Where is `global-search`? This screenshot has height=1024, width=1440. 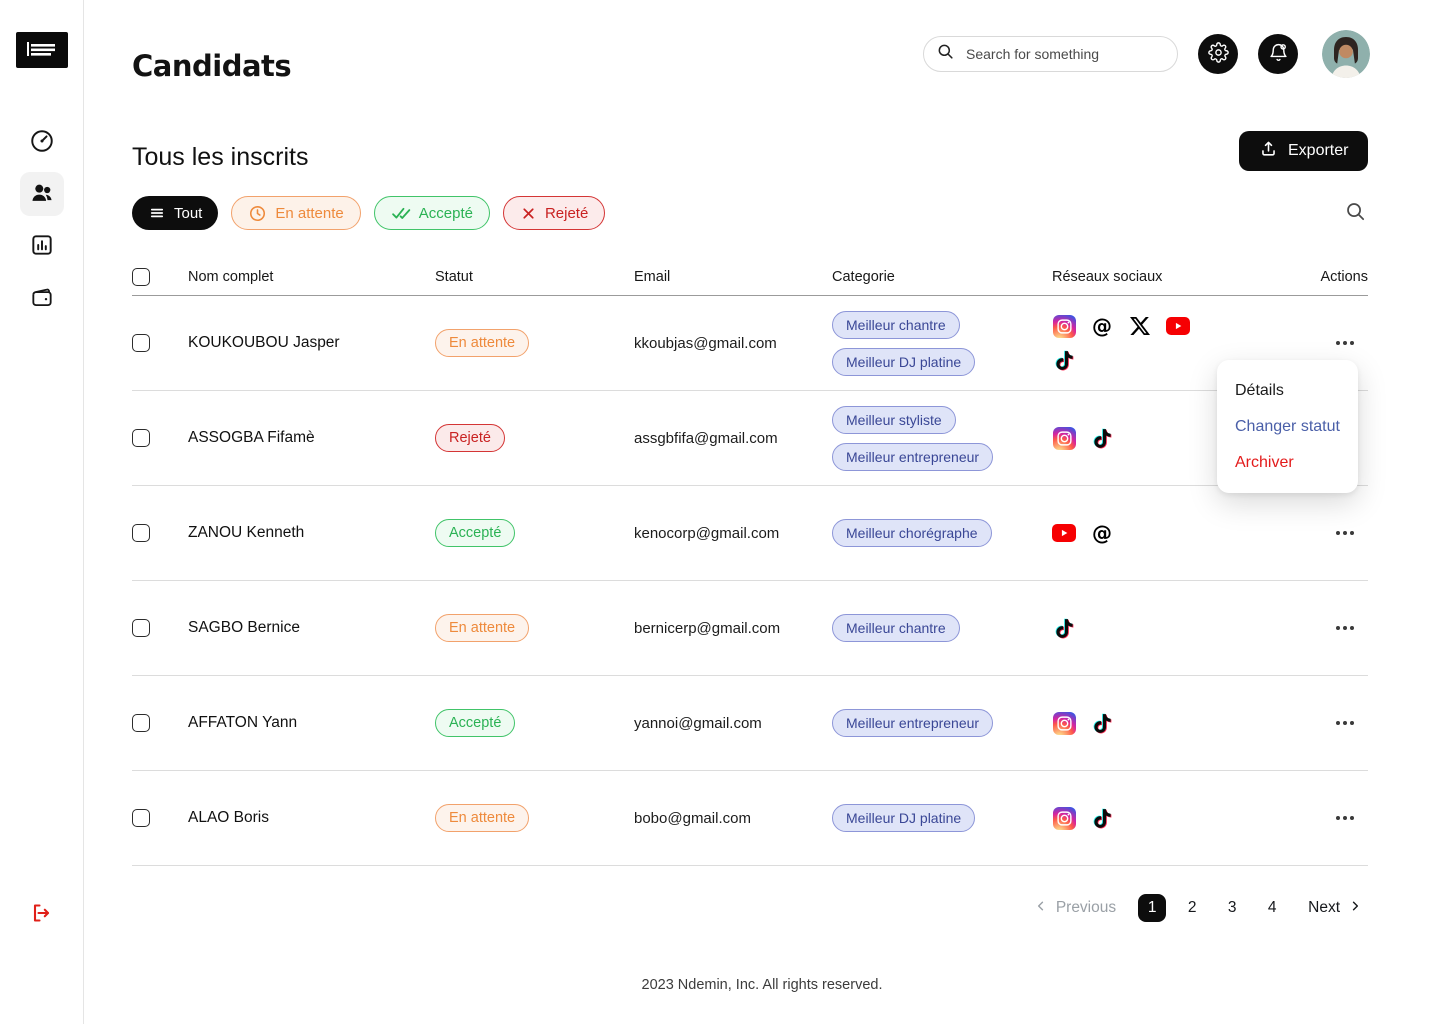
global-search is located at coordinates (1050, 54).